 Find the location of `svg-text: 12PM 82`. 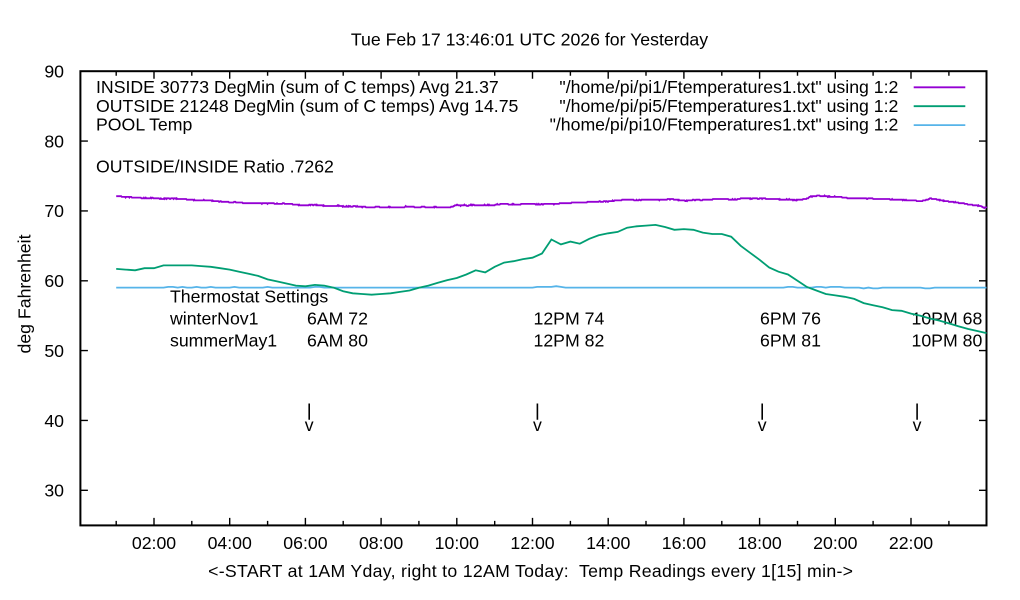

svg-text: 12PM 82 is located at coordinates (569, 341).